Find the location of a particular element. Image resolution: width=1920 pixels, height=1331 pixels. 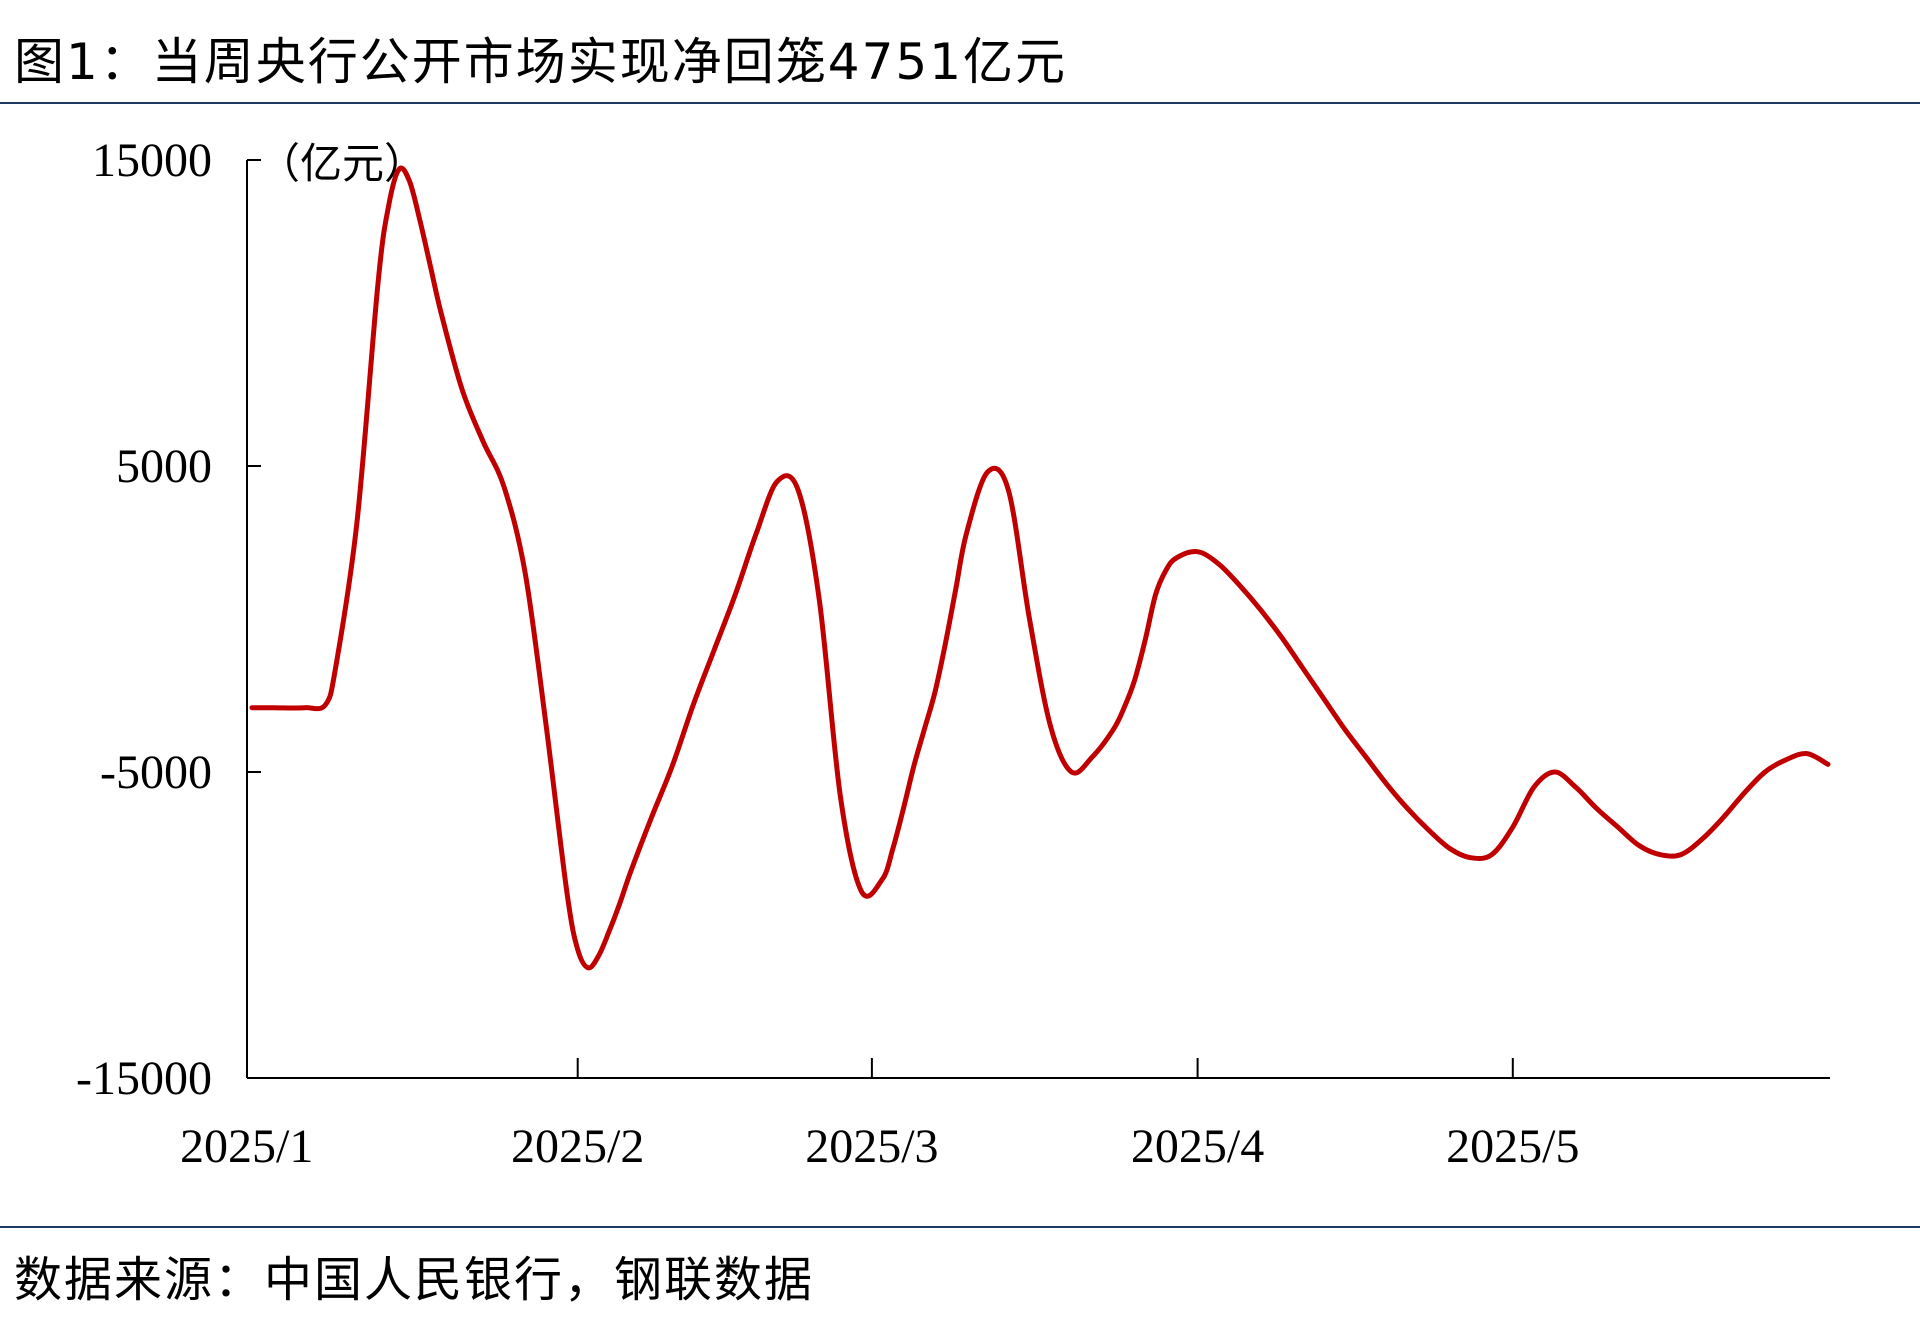

x-tick-label: 2025/4 is located at coordinates (1197, 1146).